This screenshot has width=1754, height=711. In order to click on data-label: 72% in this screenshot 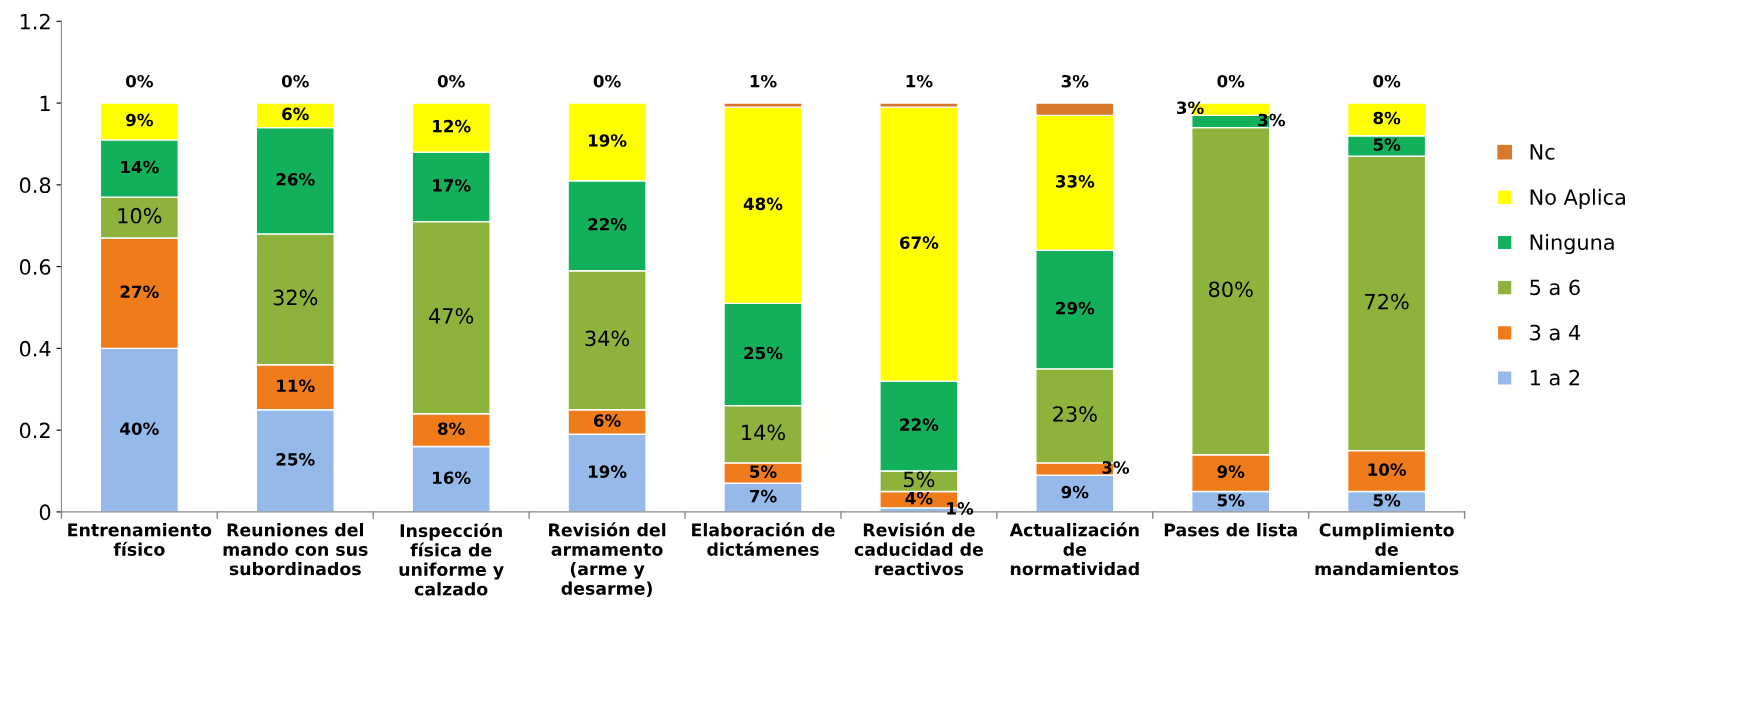, I will do `click(1387, 301)`.